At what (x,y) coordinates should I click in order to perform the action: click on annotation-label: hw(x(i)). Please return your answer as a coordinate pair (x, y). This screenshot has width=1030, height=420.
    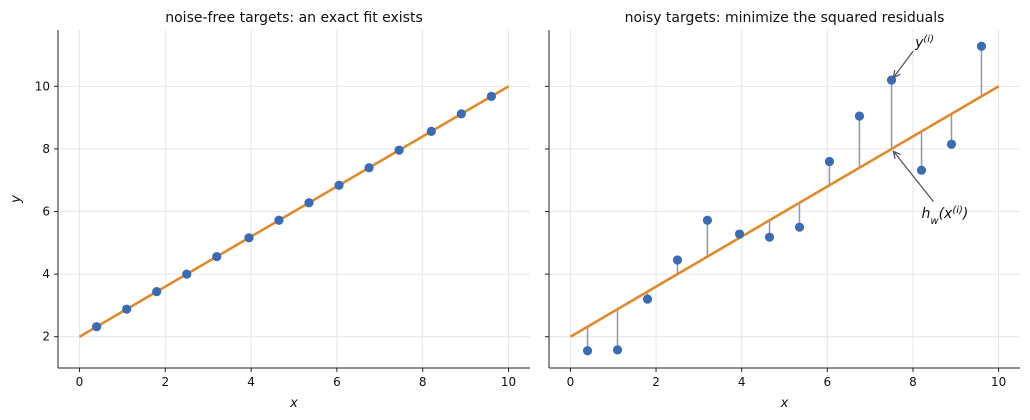
    Looking at the image, I should click on (945, 215).